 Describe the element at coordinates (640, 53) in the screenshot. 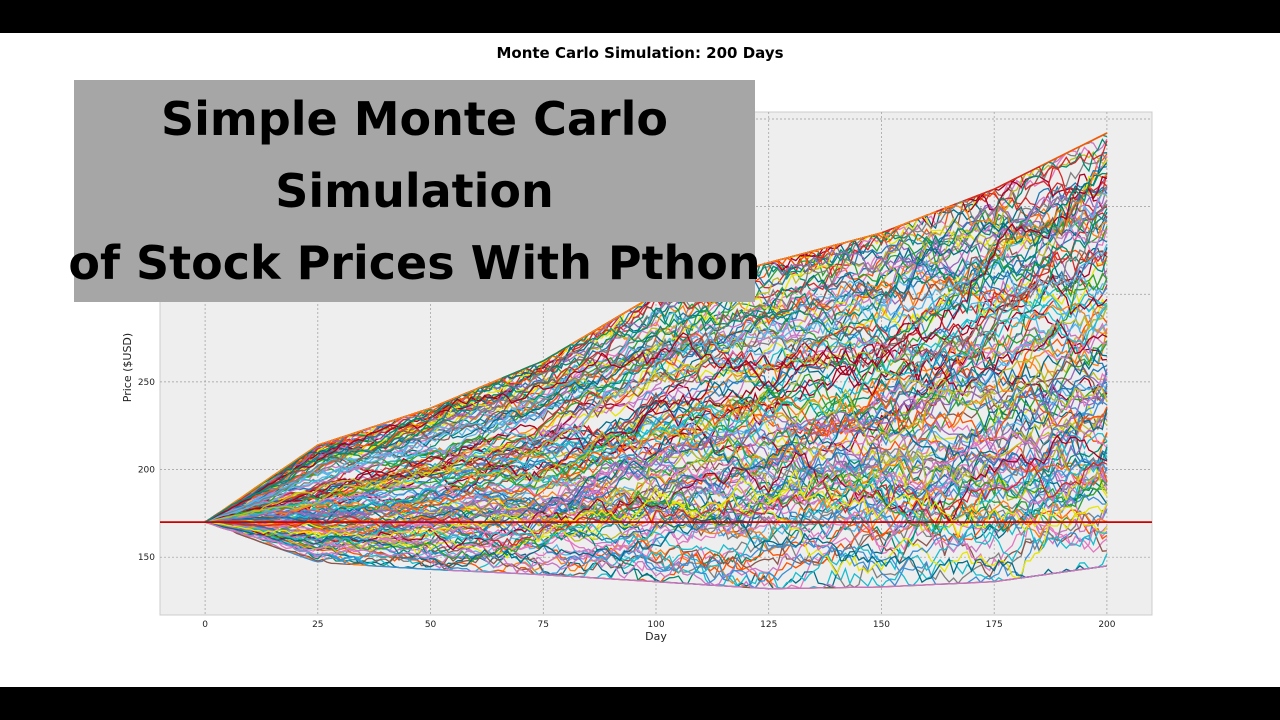

I see `chart-title: Monte Carlo Simulation: 200 Days` at that location.